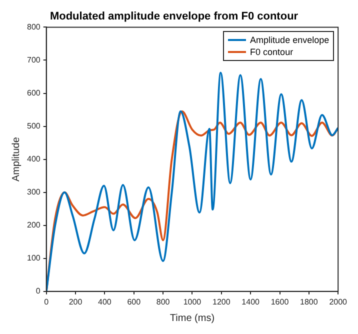  What do you see at coordinates (105, 301) in the screenshot?
I see `x-tick-label: 400` at bounding box center [105, 301].